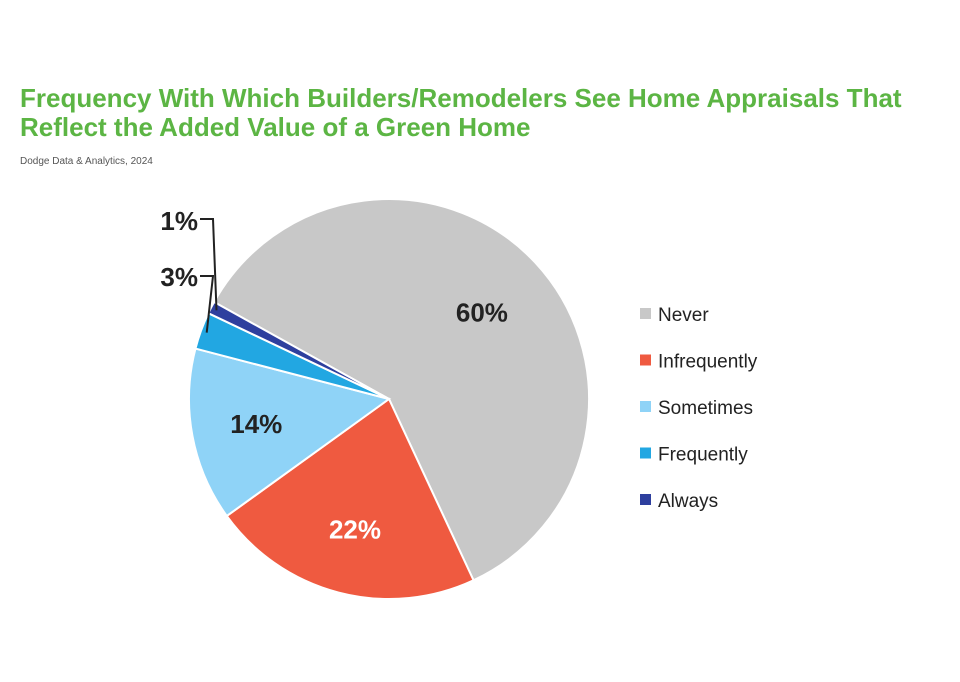 The image size is (960, 682). I want to click on legend-label-never: Never, so click(683, 315).